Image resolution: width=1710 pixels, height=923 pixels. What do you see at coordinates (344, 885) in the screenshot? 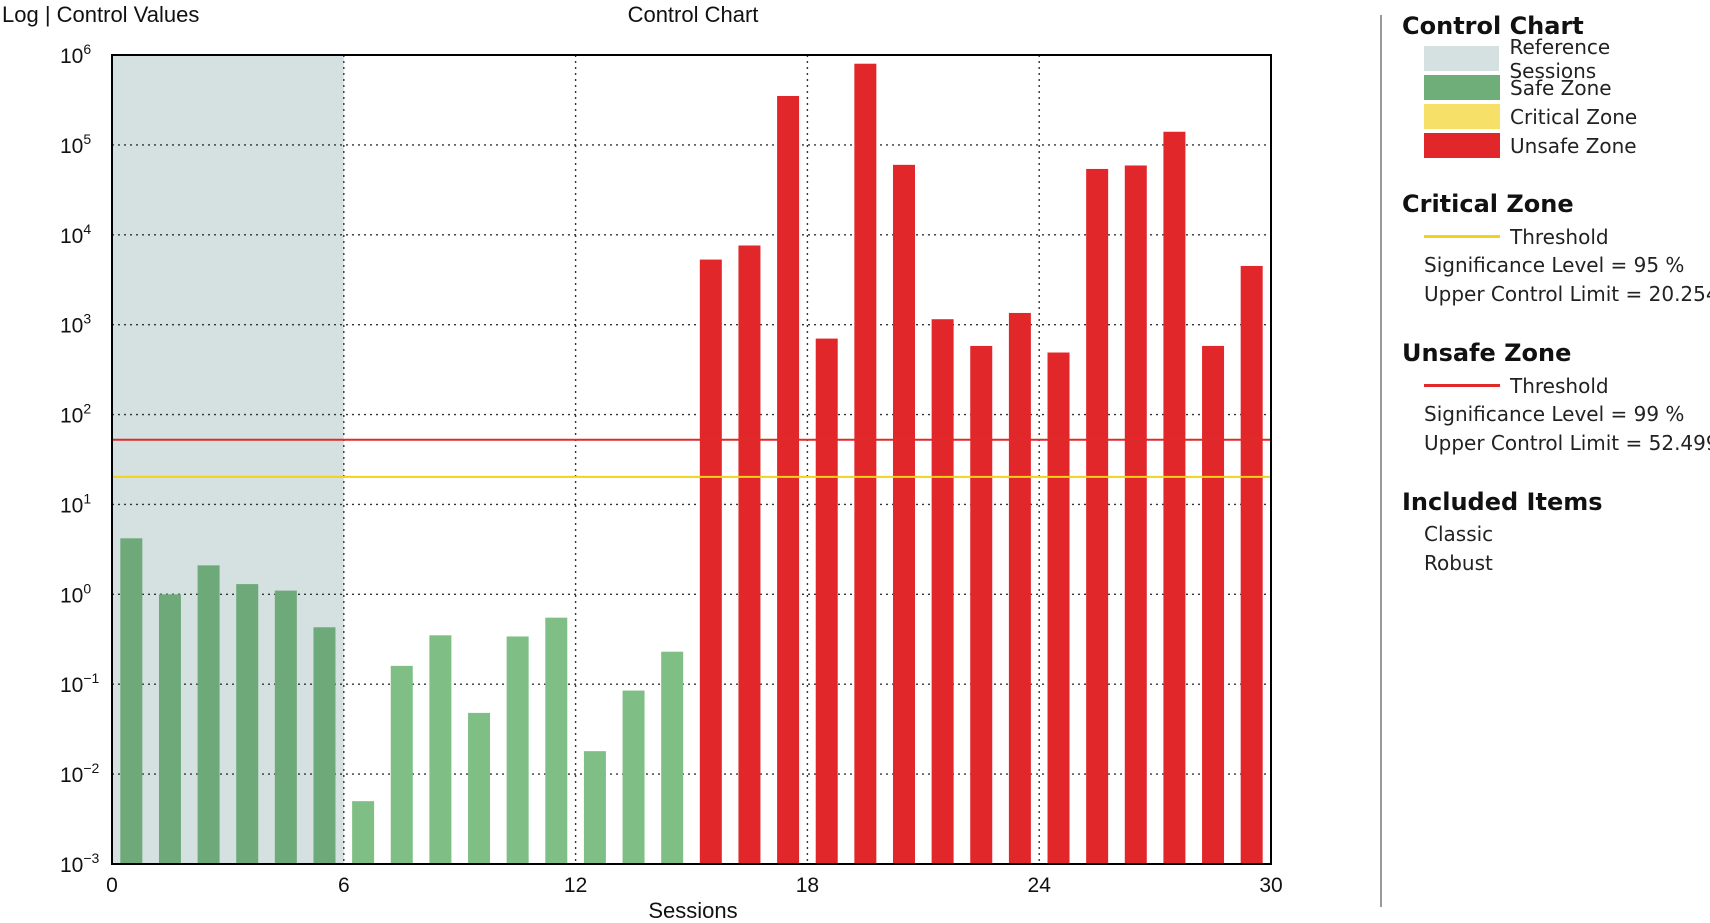
I see `x-tick-label: 6` at bounding box center [344, 885].